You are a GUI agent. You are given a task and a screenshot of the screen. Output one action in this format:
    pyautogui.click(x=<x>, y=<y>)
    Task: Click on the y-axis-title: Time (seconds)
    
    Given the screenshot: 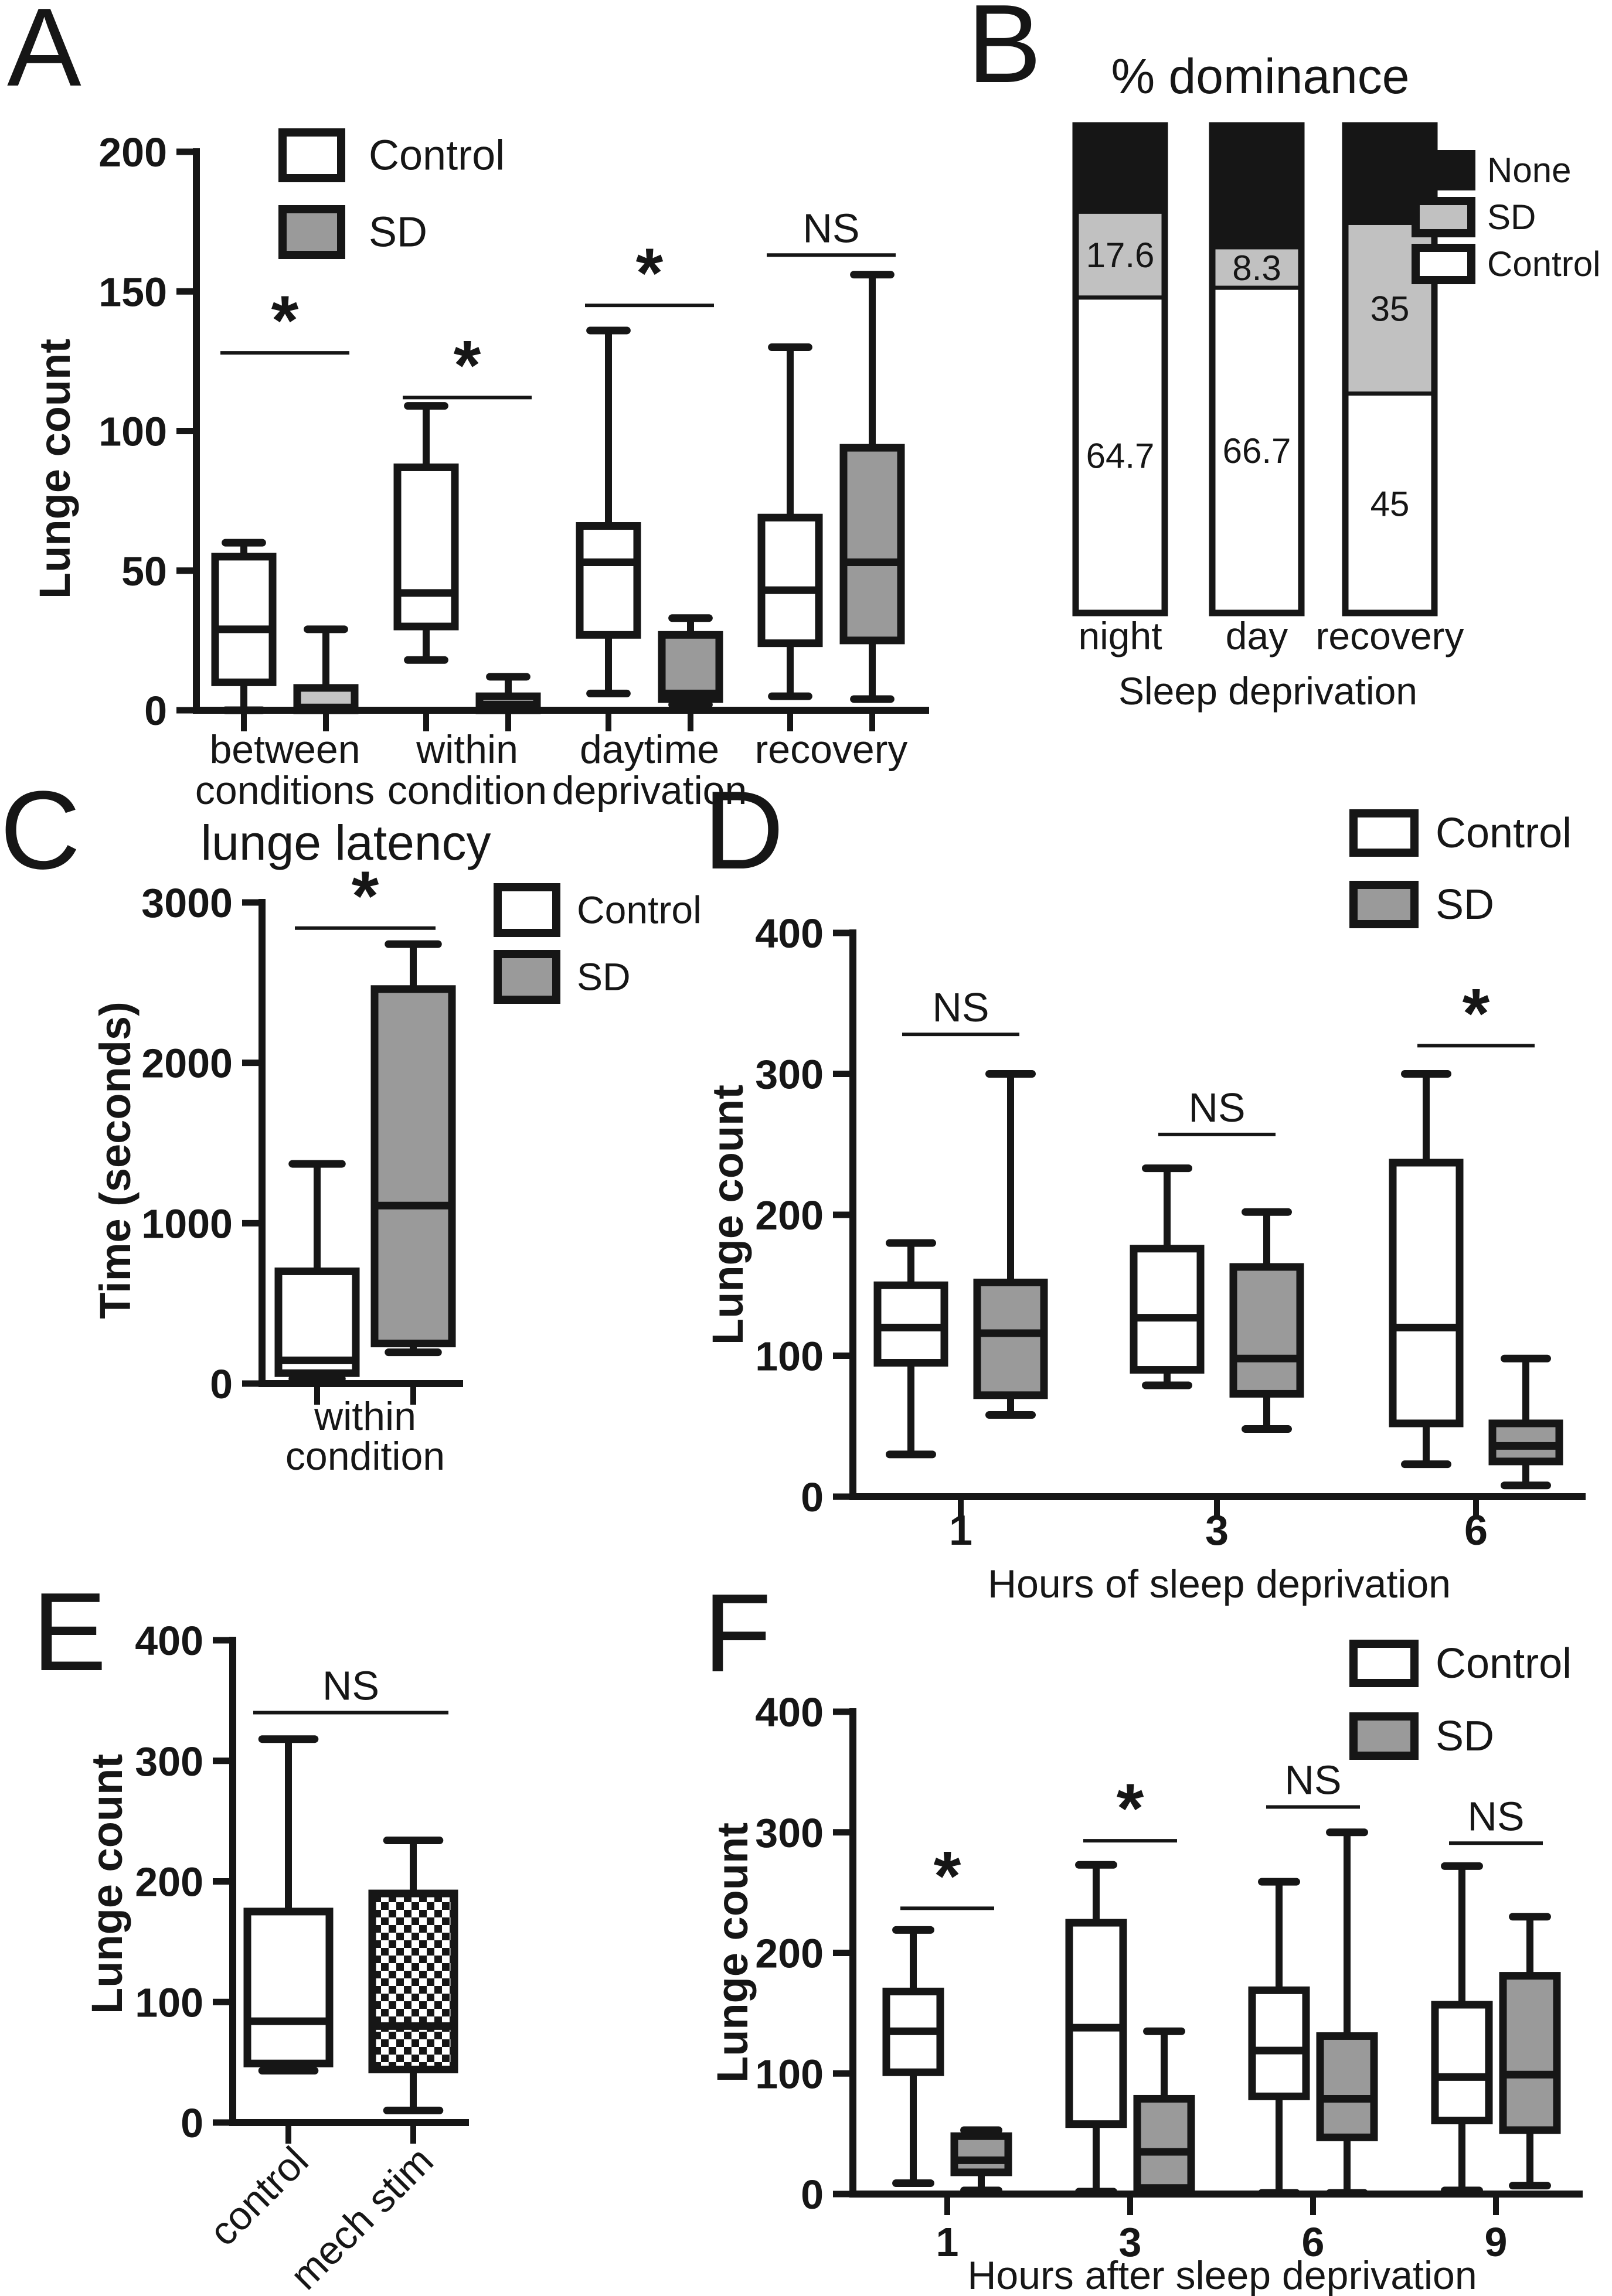 What is the action you would take?
    pyautogui.click(x=115, y=1160)
    